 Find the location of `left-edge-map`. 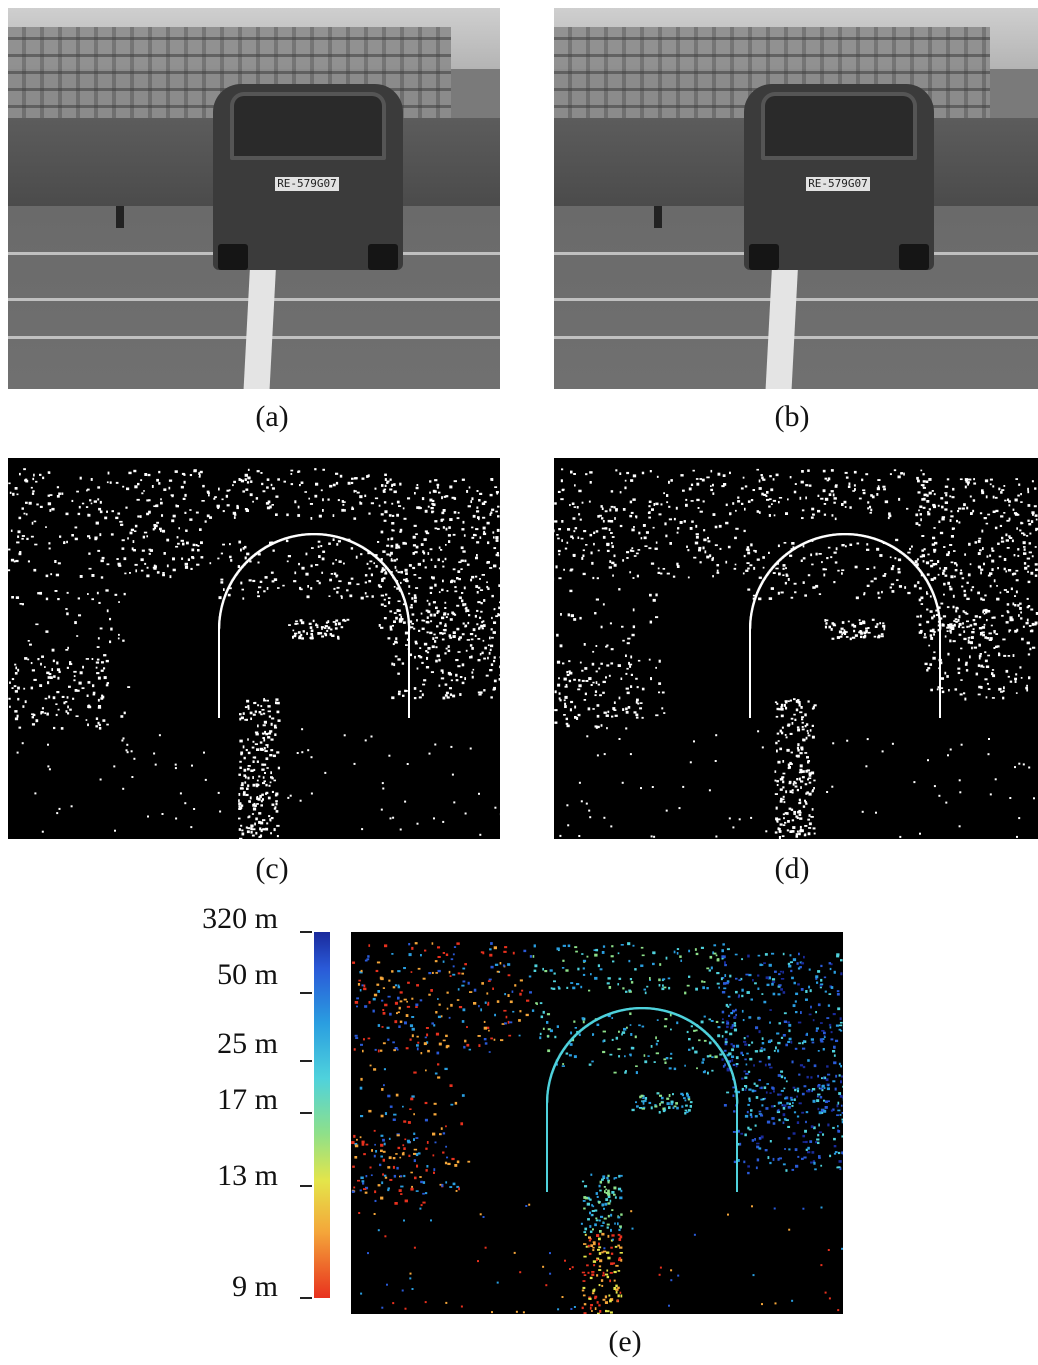

left-edge-map is located at coordinates (254, 648).